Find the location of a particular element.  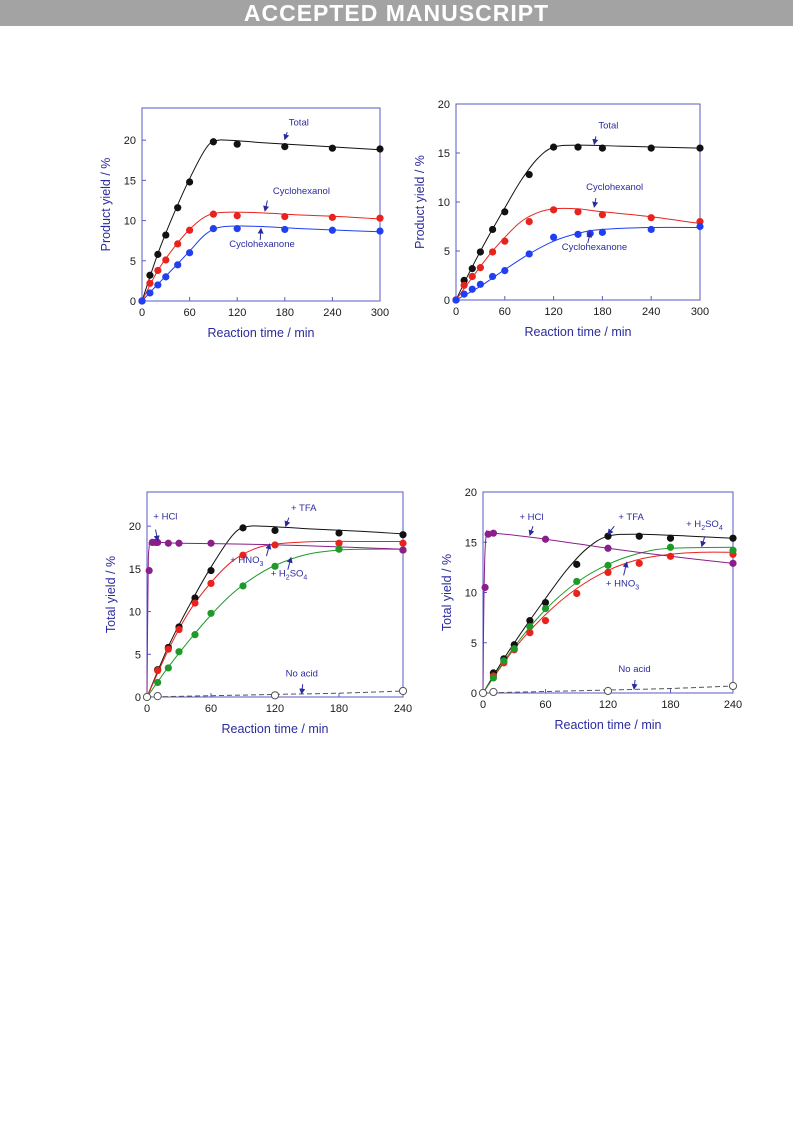

series-annotation: + HCl is located at coordinates (531, 517).